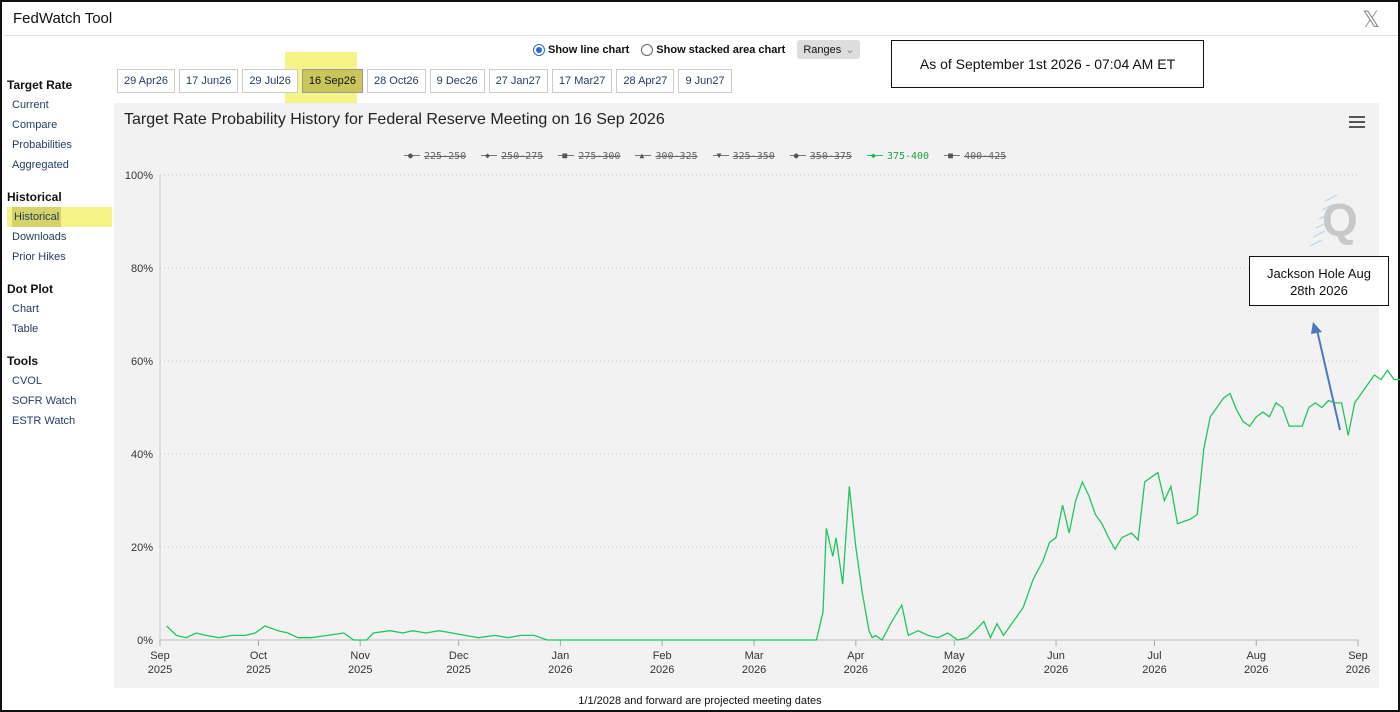 This screenshot has width=1400, height=712. I want to click on sidebar-heading-dot-plot: Dot Plot, so click(30, 289).